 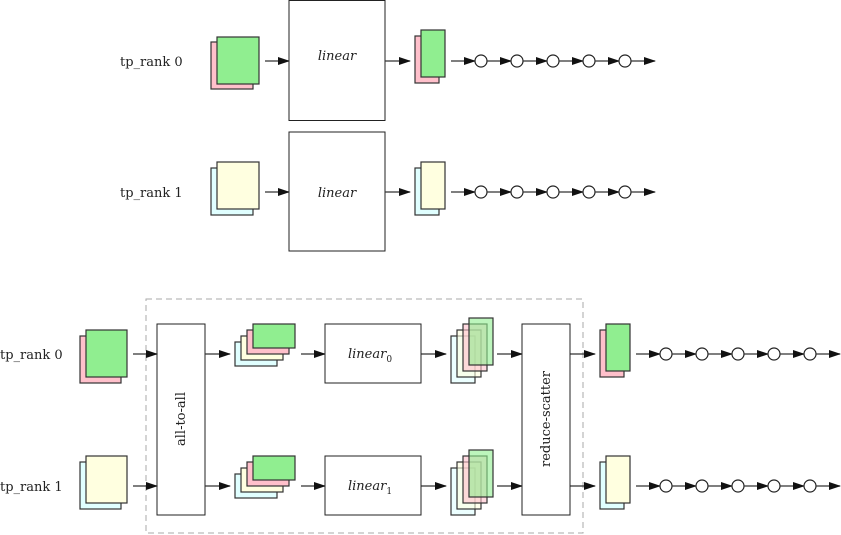 What do you see at coordinates (151, 193) in the screenshot?
I see `top-rank1-label: tp_rank 1` at bounding box center [151, 193].